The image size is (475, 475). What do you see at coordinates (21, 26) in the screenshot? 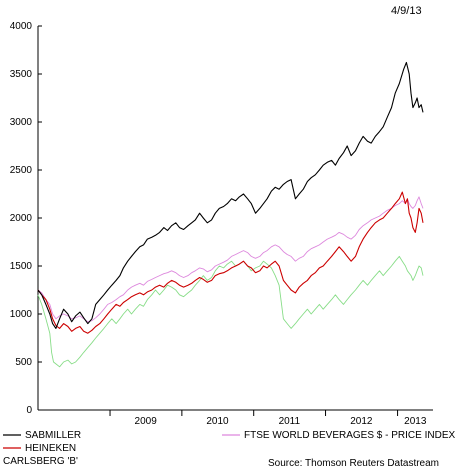
I see `y-tick-label: 4000` at bounding box center [21, 26].